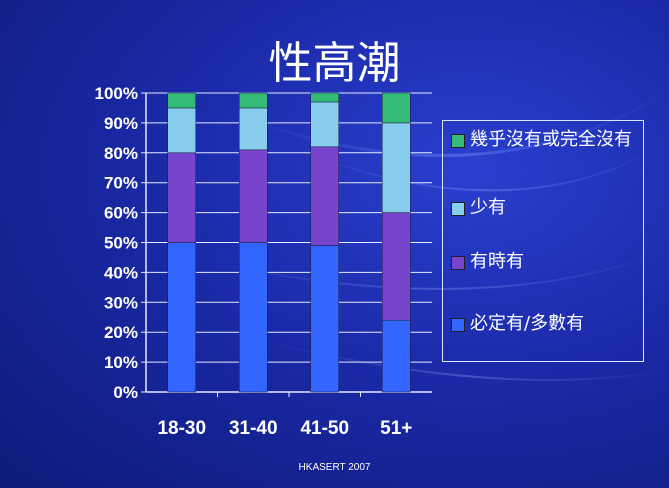  What do you see at coordinates (121, 183) in the screenshot?
I see `y-tick-label: 70%` at bounding box center [121, 183].